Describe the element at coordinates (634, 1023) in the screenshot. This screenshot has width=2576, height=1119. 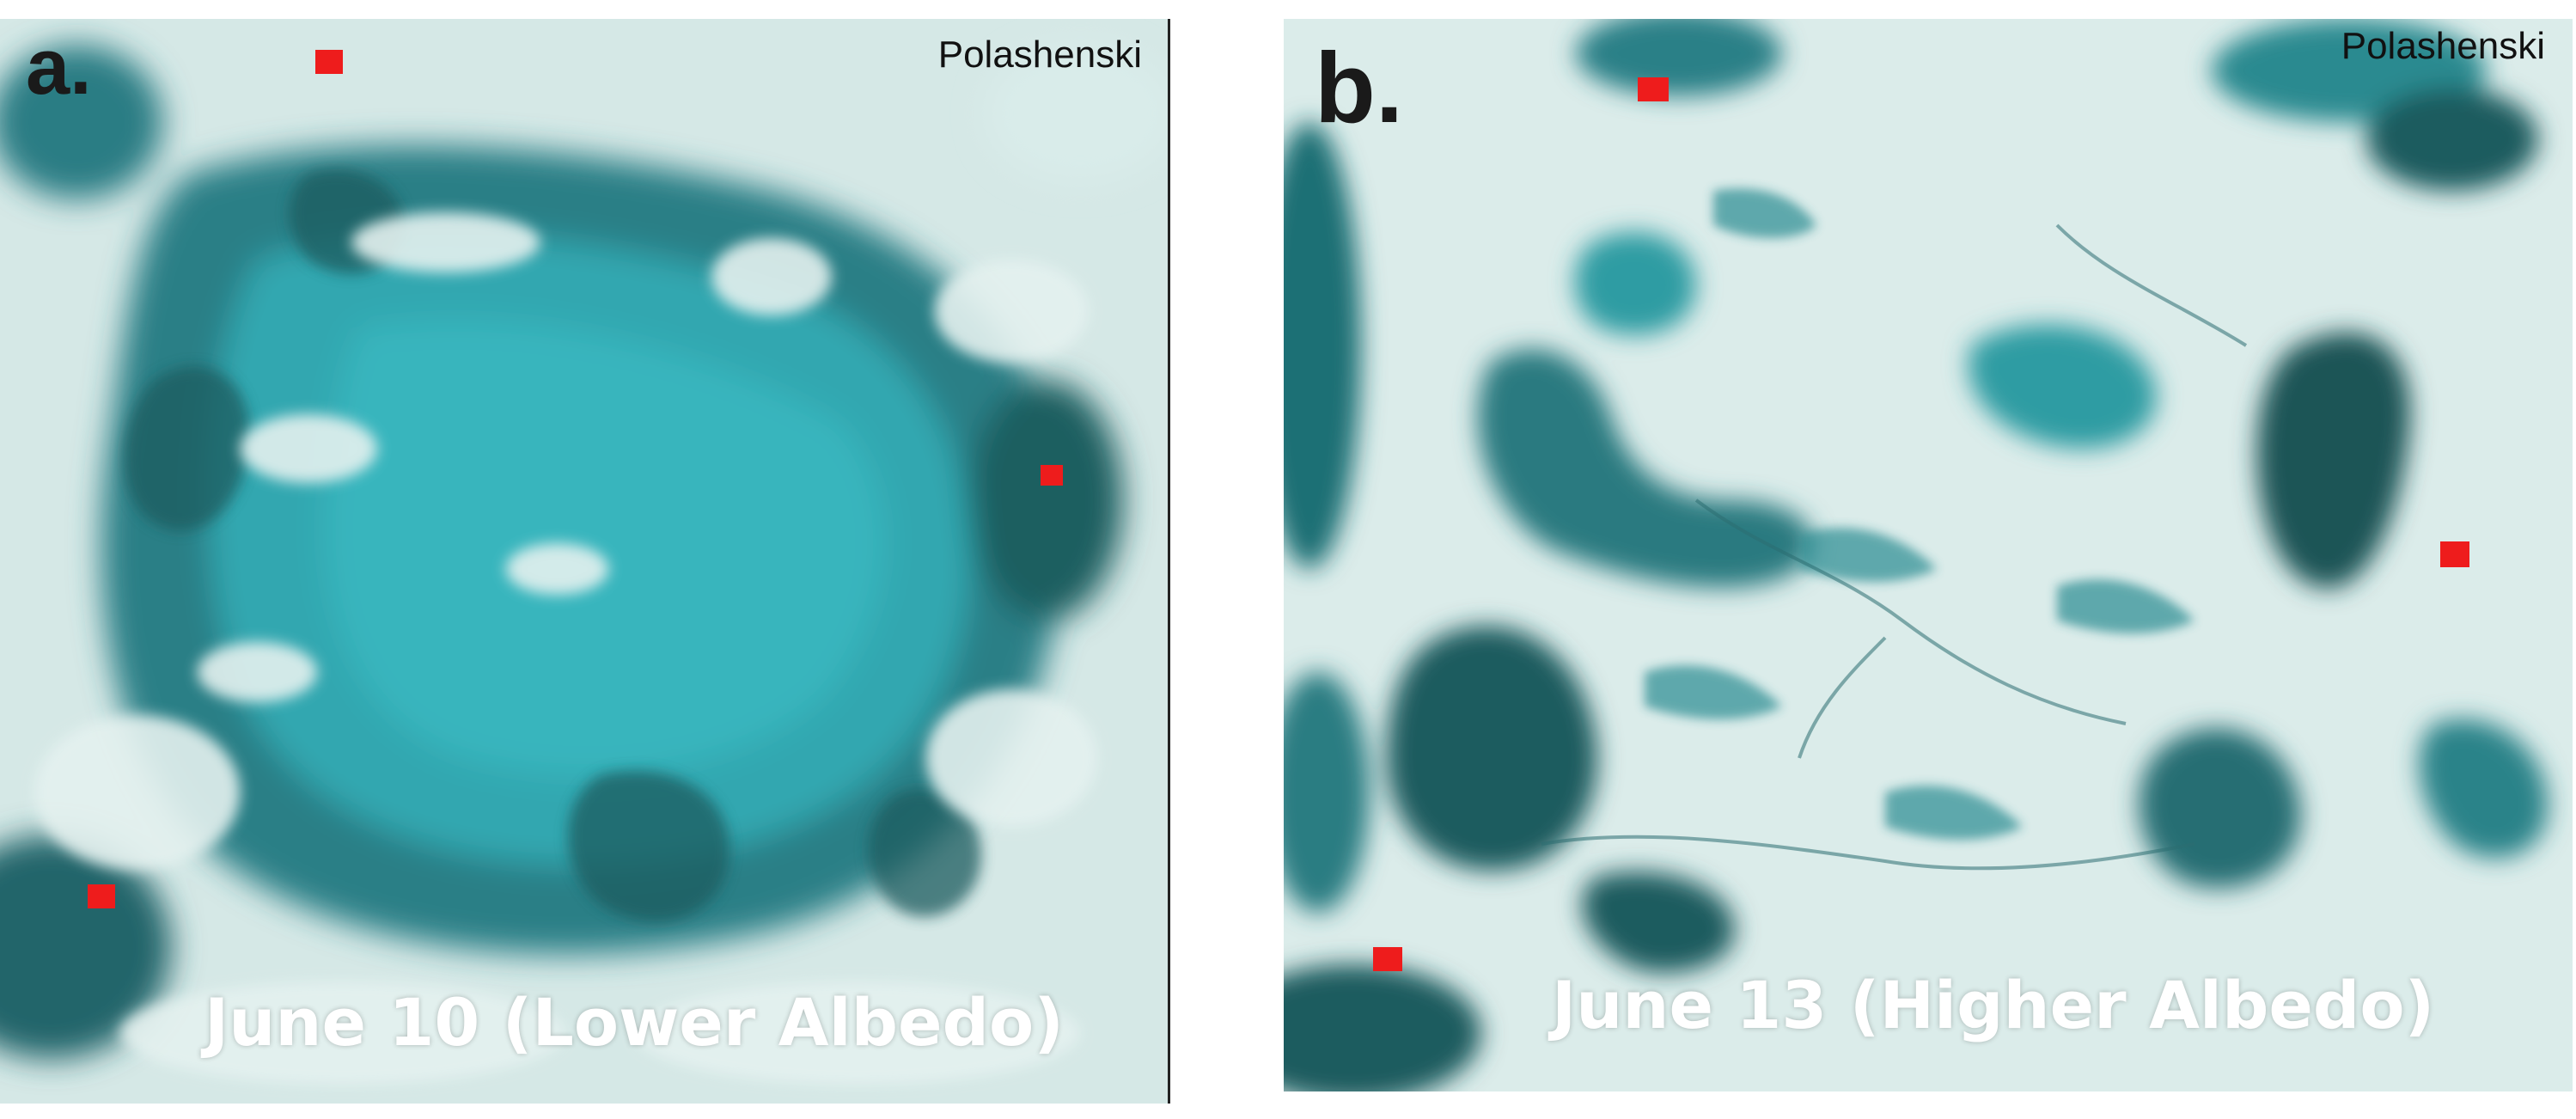
I see `panel-a-caption: June 10 (Lower Albedo)` at that location.